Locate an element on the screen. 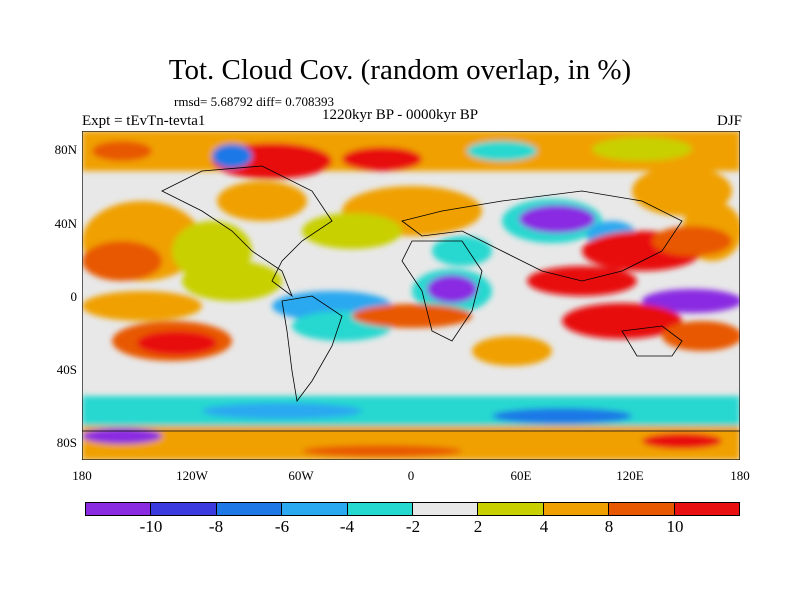 This screenshot has height=600, width=800. stats-text: rmsd= 5.68792 diff= 0.708393 is located at coordinates (254, 101).